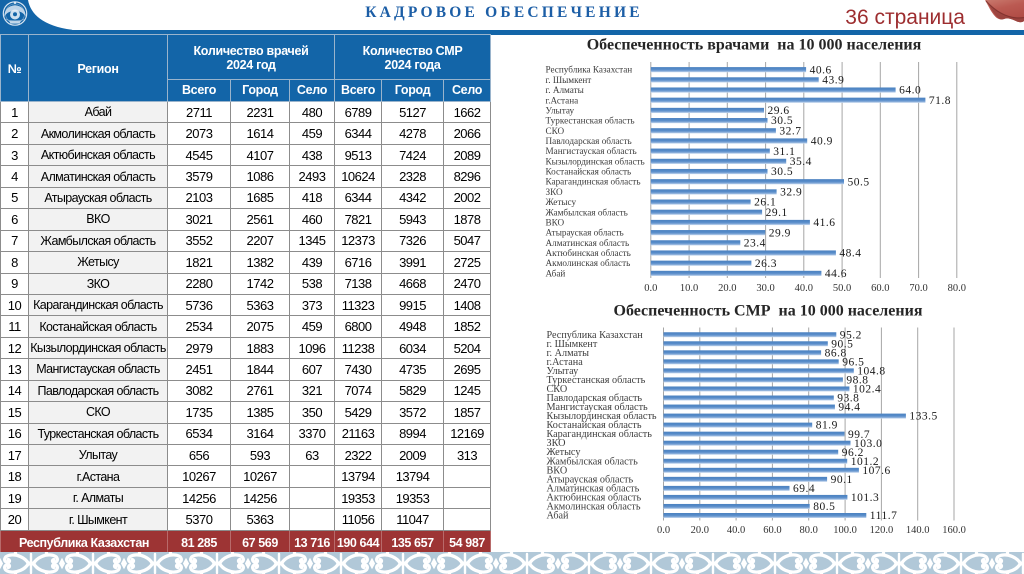 The width and height of the screenshot is (1024, 574). What do you see at coordinates (865, 462) in the screenshot?
I see `svg-text: 101.2` at bounding box center [865, 462].